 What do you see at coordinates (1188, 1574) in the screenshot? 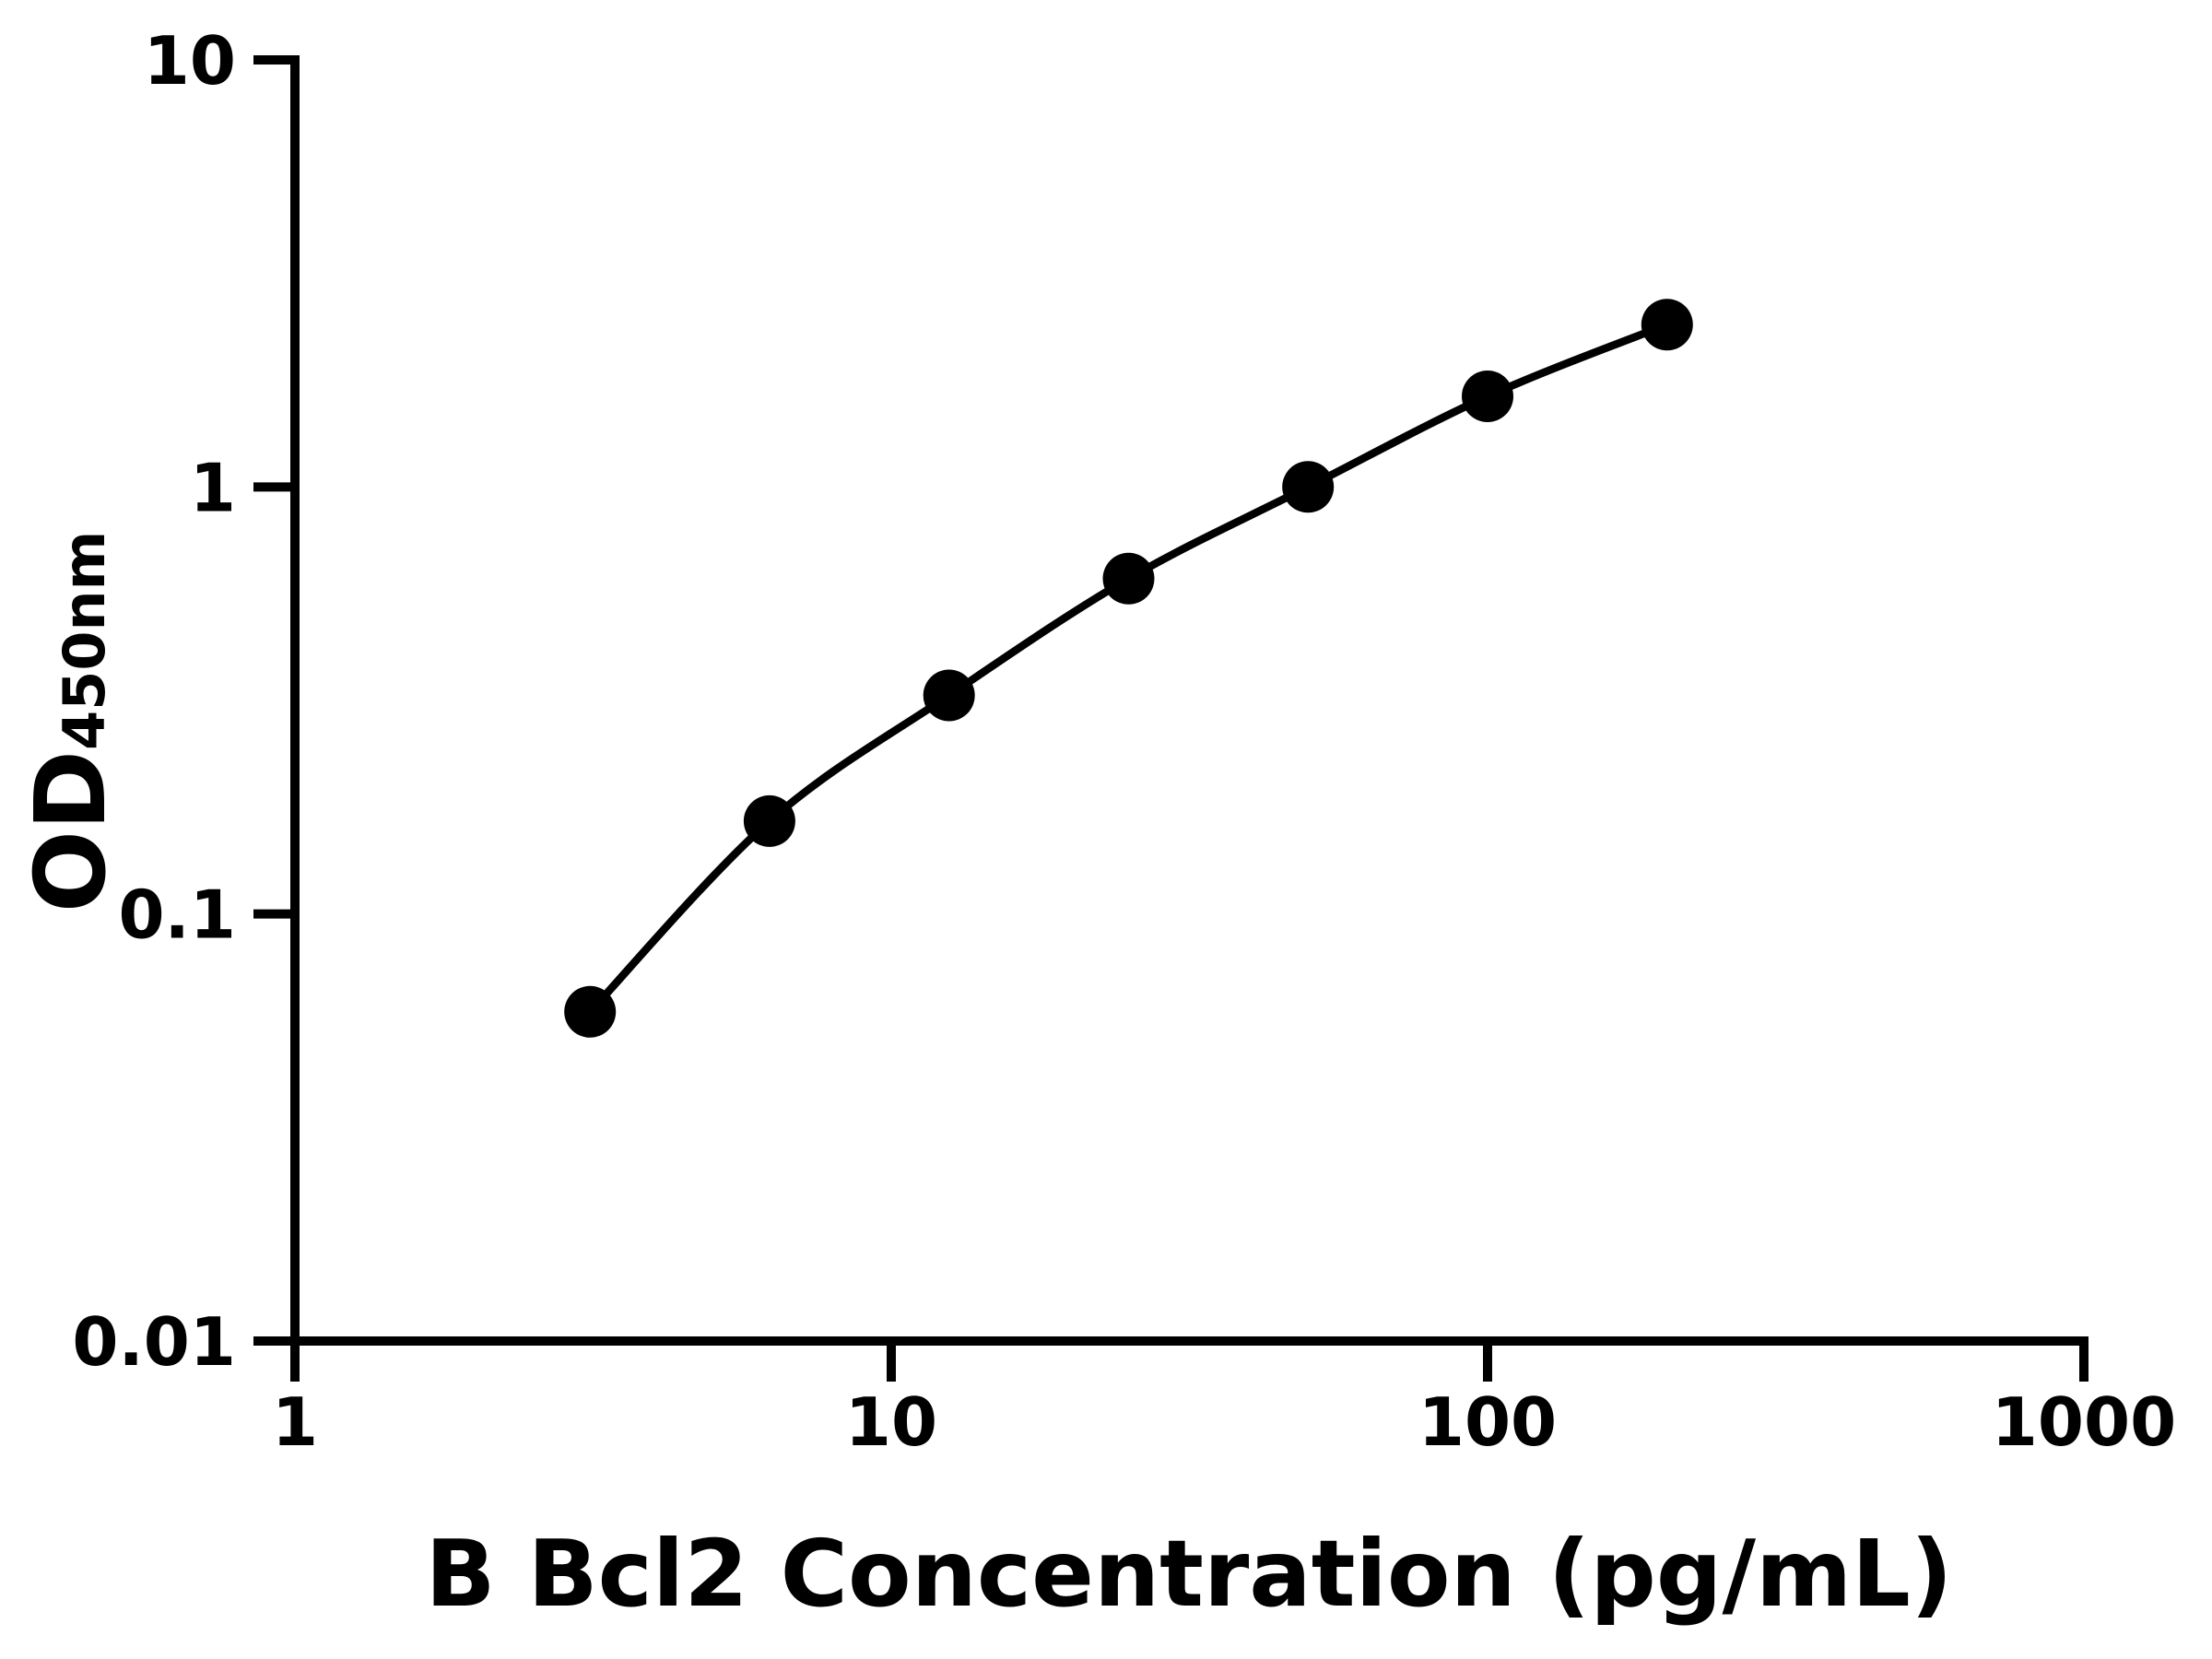
I see `x-axis-title: B Bcl2 Concentration (pg/mL)` at bounding box center [1188, 1574].